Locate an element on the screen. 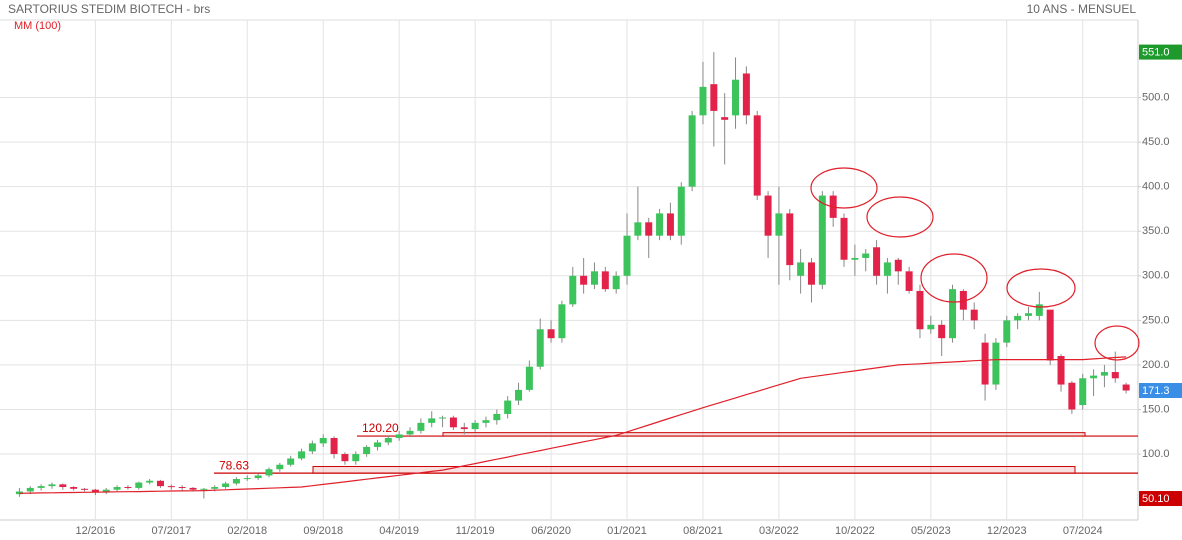 Image resolution: width=1182 pixels, height=540 pixels. y-tick-label: 300.0 is located at coordinates (1156, 276).